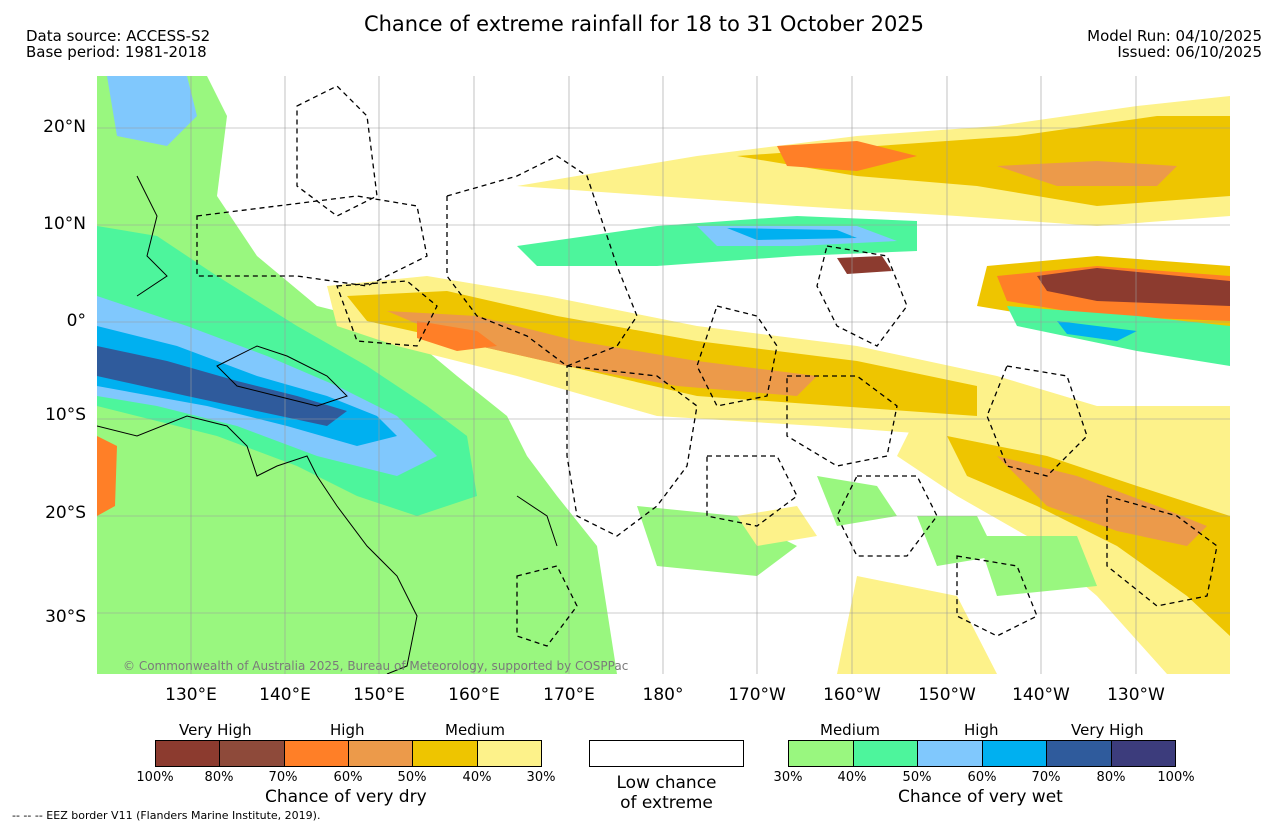 Image resolution: width=1288 pixels, height=827 pixels. Describe the element at coordinates (64, 224) in the screenshot. I see `lat-label-10n: 10°N` at that location.